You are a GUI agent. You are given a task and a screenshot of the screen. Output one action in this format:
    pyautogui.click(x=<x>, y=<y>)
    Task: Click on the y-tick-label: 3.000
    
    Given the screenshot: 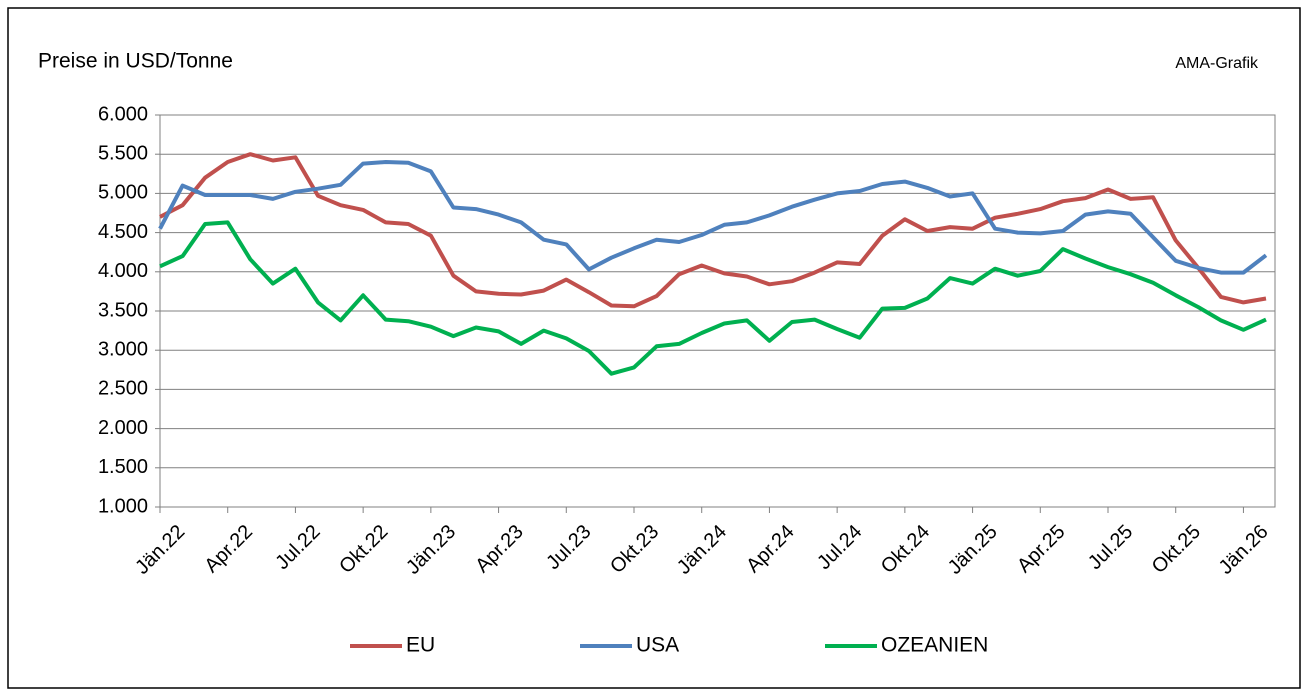 What is the action you would take?
    pyautogui.click(x=123, y=349)
    